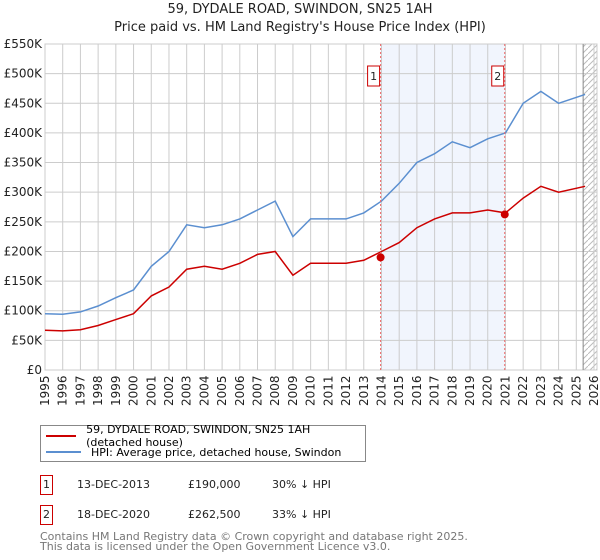  Describe the element at coordinates (134, 390) in the screenshot. I see `x-tick-label: 2000` at that location.